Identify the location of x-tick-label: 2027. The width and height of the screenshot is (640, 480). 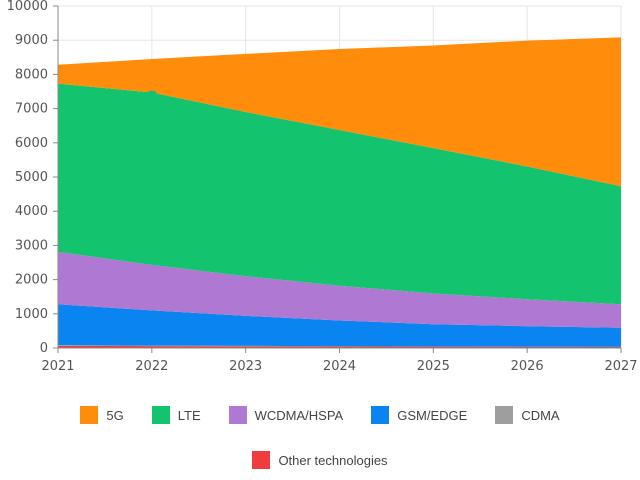
(620, 366).